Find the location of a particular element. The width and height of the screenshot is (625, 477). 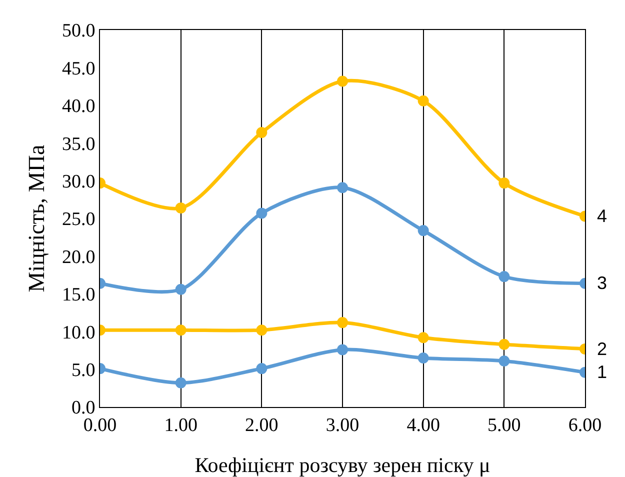

y-tick-label: 10.0 is located at coordinates (79, 333).